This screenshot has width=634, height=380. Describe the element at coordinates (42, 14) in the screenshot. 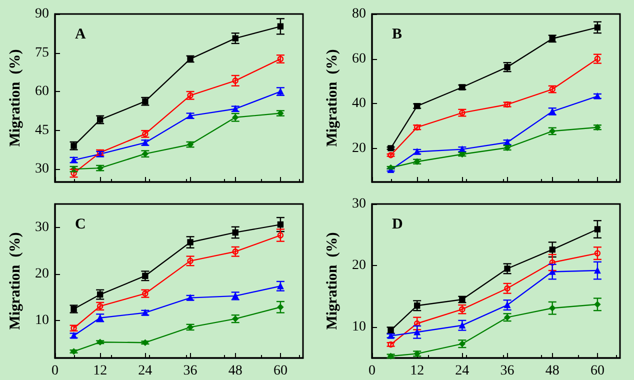

I see `y-tick-label: 90` at that location.